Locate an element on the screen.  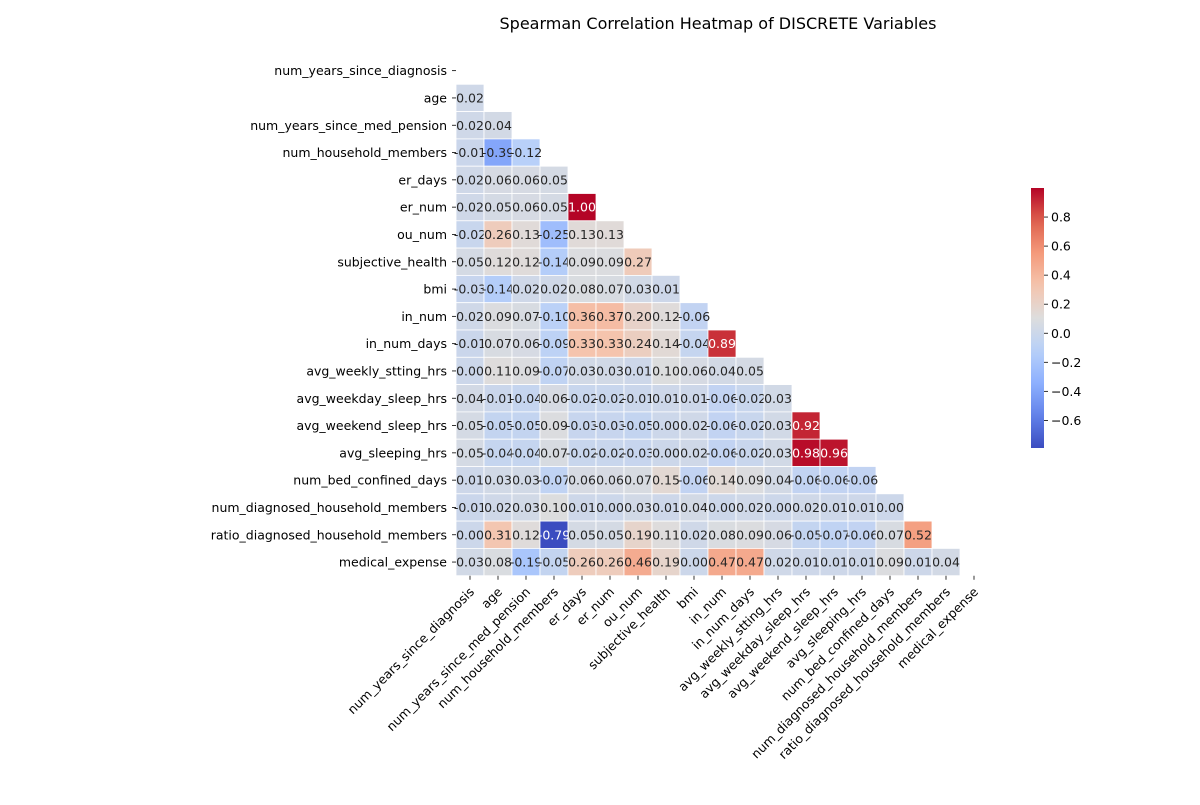
colorbar-tick-label: −0.6 is located at coordinates (1066, 420).